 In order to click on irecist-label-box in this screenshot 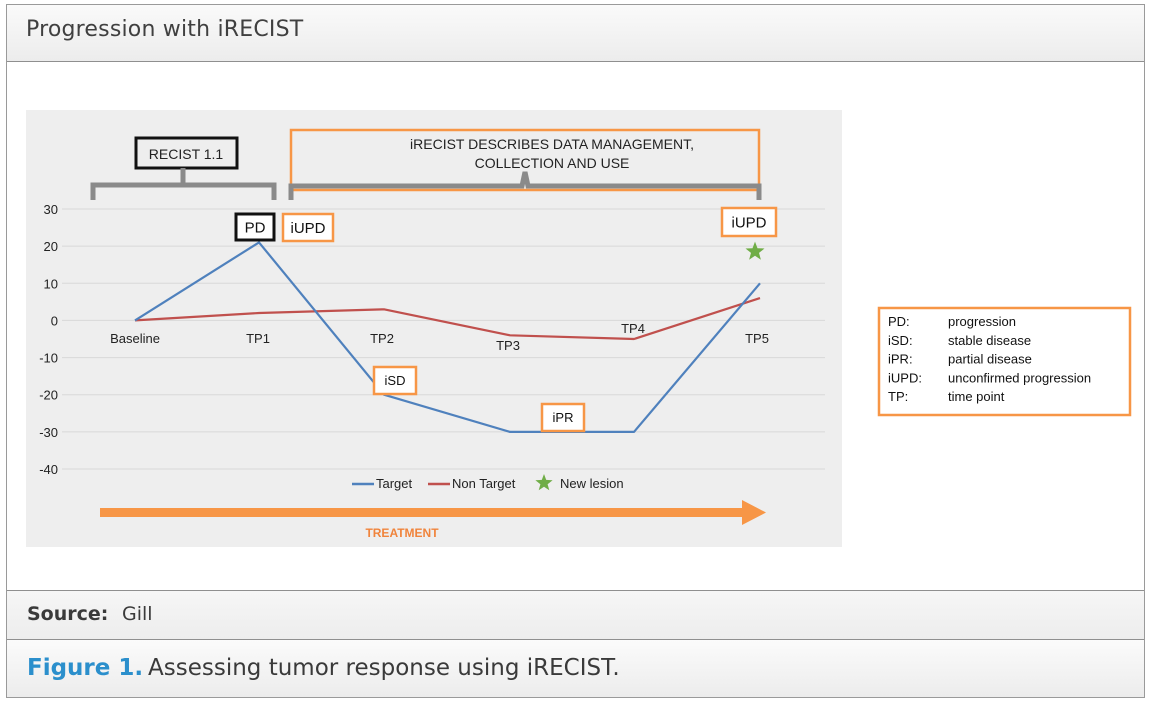, I will do `click(525, 160)`.